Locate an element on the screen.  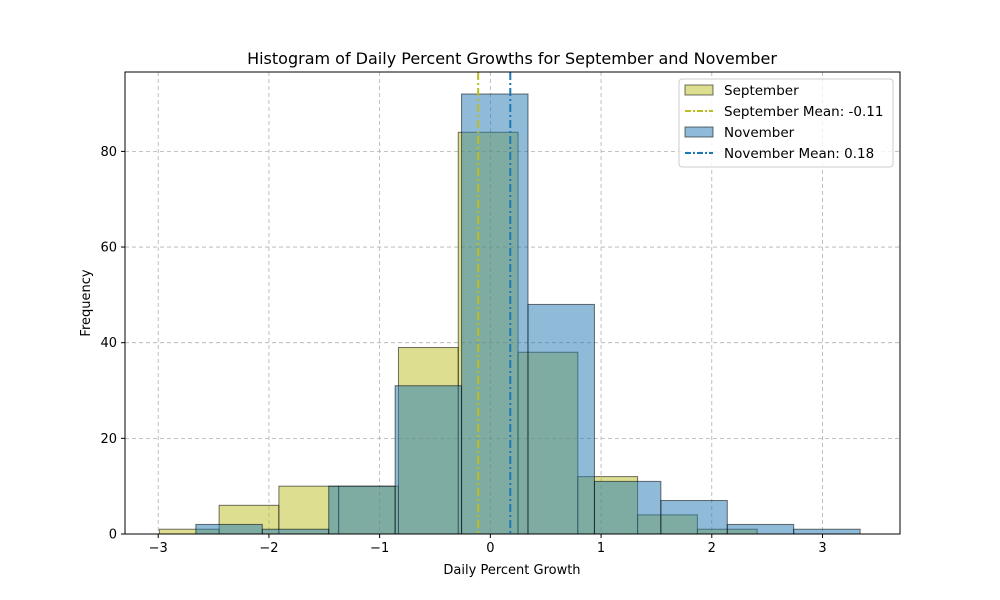
y-tick-label: 0 is located at coordinates (113, 535).